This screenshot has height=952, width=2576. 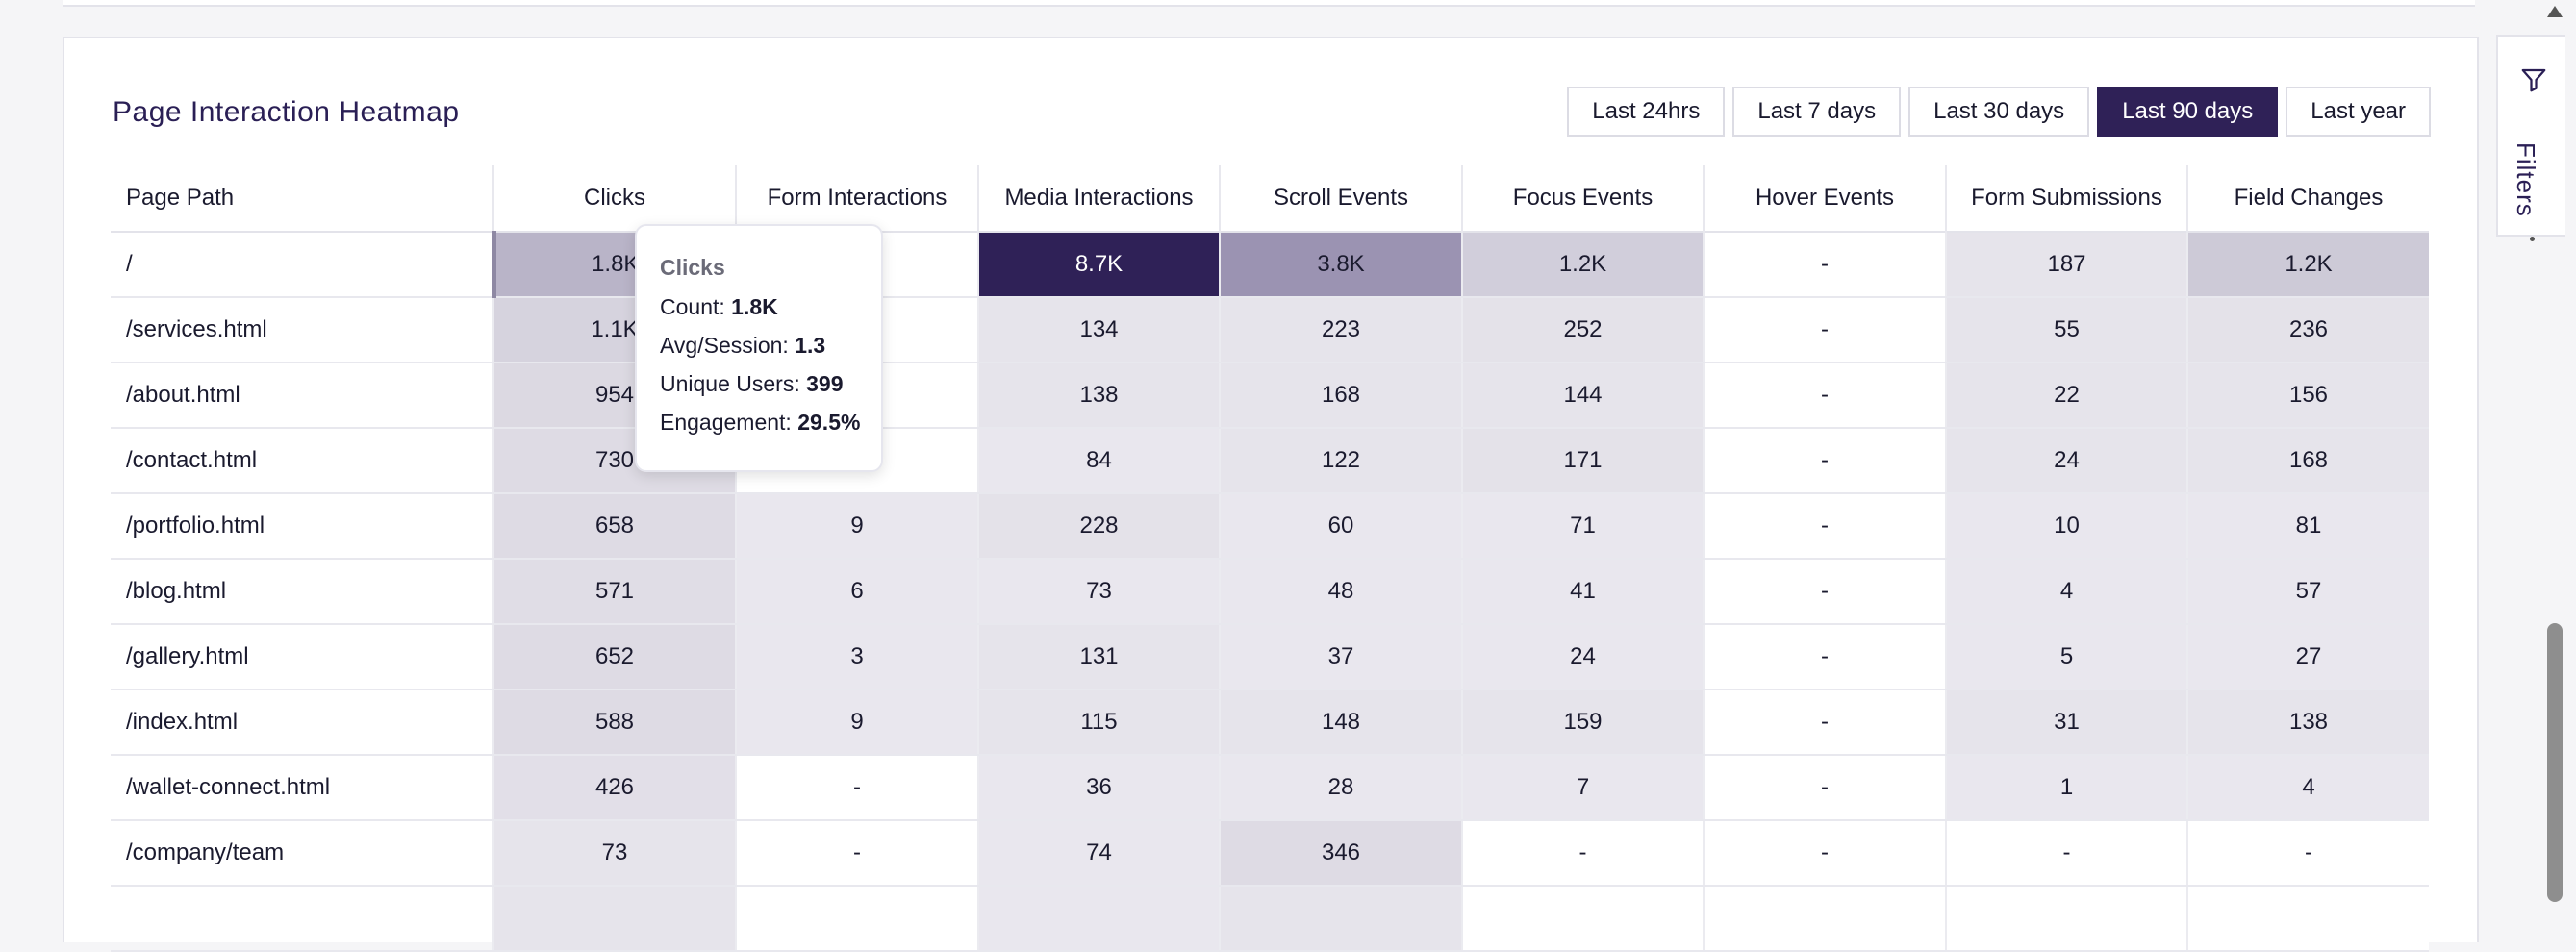 What do you see at coordinates (302, 854) in the screenshot?
I see `page-path-cell: /company/team` at bounding box center [302, 854].